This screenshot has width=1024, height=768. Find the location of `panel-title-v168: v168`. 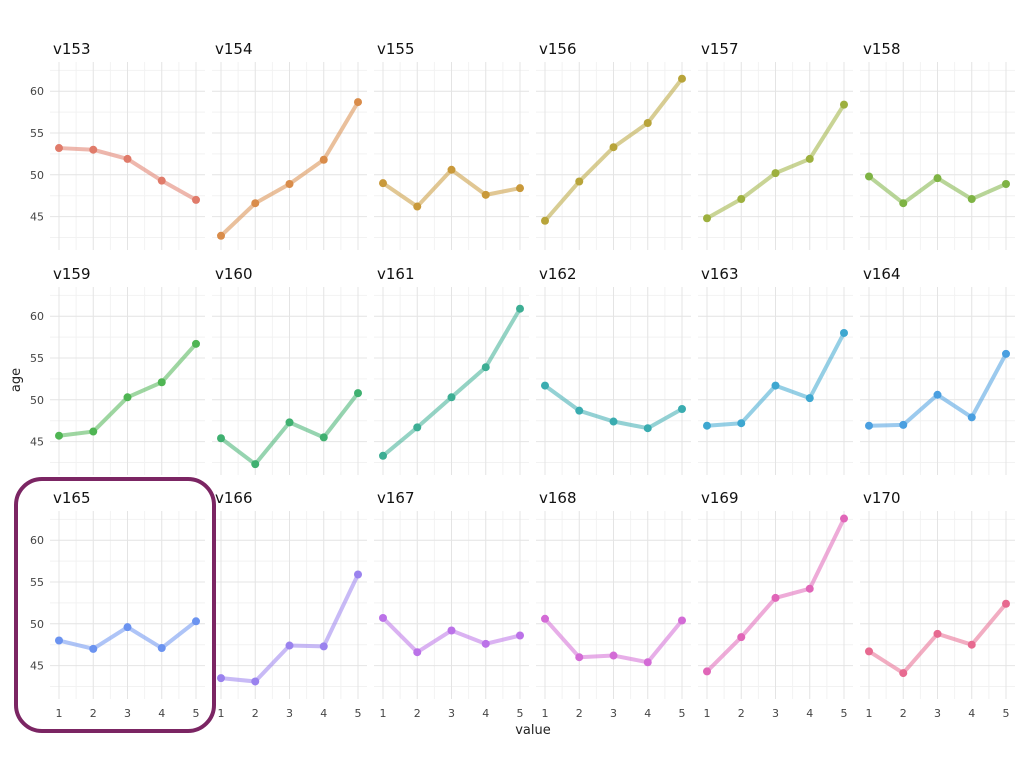

panel-title-v168: v168 is located at coordinates (558, 498).